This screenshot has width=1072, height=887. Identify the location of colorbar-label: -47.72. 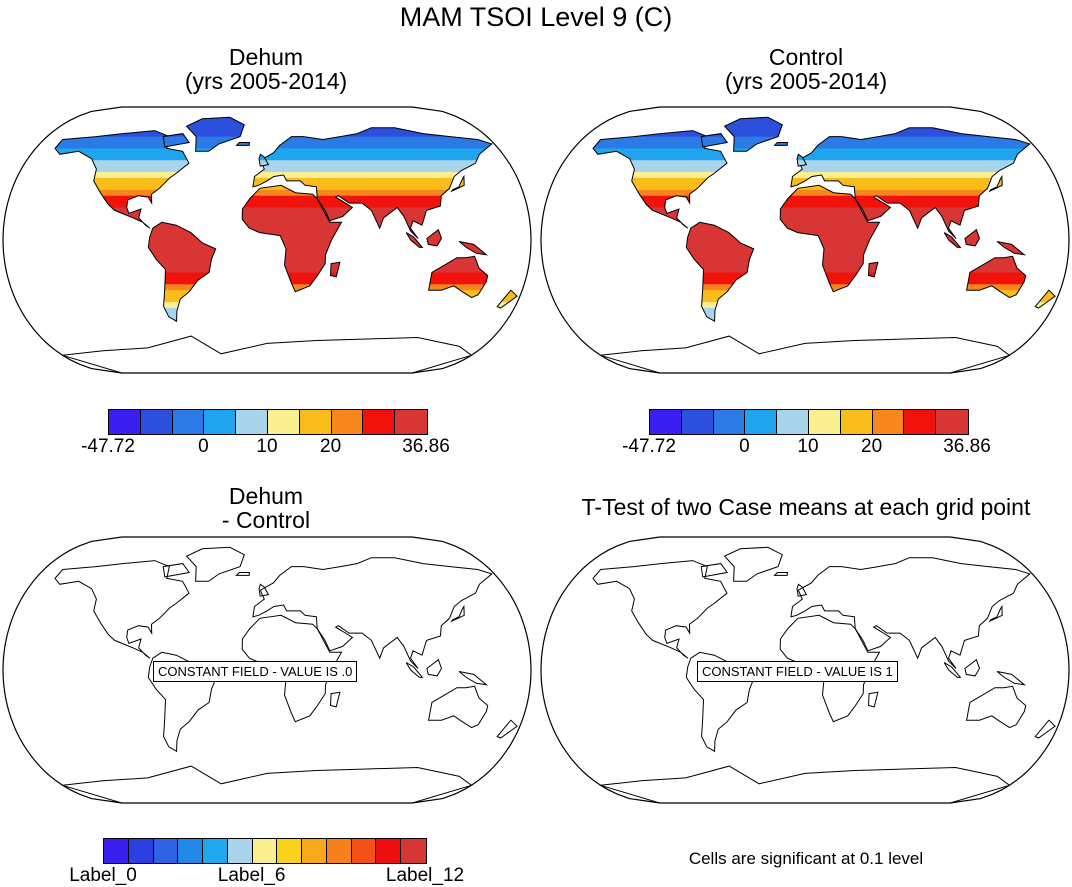
(649, 446).